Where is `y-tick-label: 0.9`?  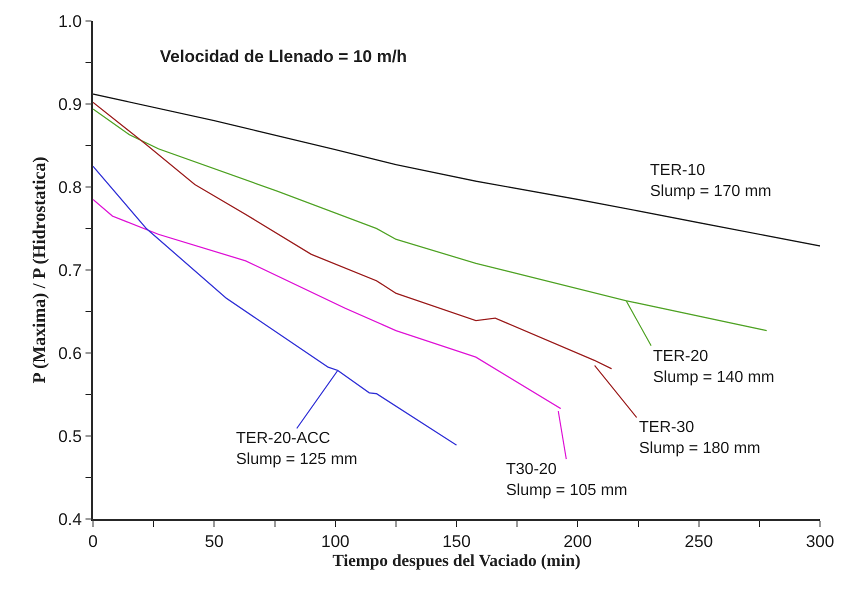 y-tick-label: 0.9 is located at coordinates (70, 104).